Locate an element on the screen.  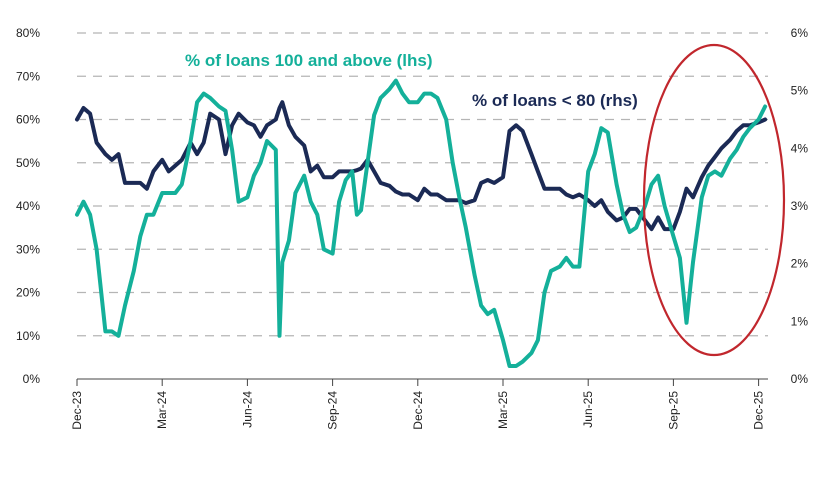
y-right-tick-label: 6% is located at coordinates (800, 33).